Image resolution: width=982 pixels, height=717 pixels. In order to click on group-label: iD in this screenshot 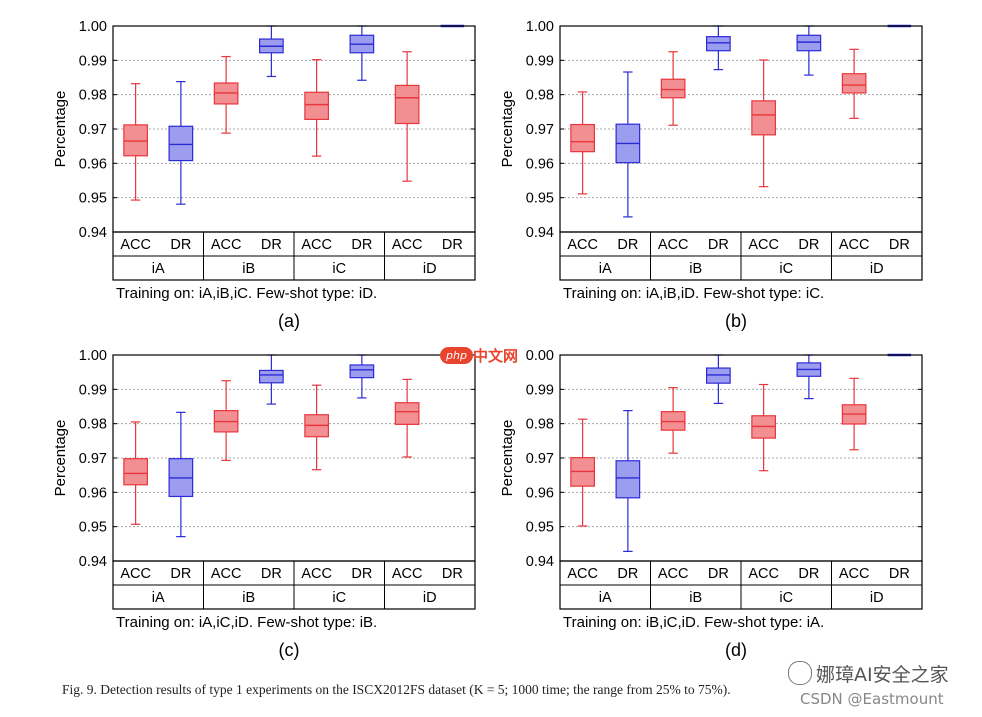, I will do `click(430, 269)`.